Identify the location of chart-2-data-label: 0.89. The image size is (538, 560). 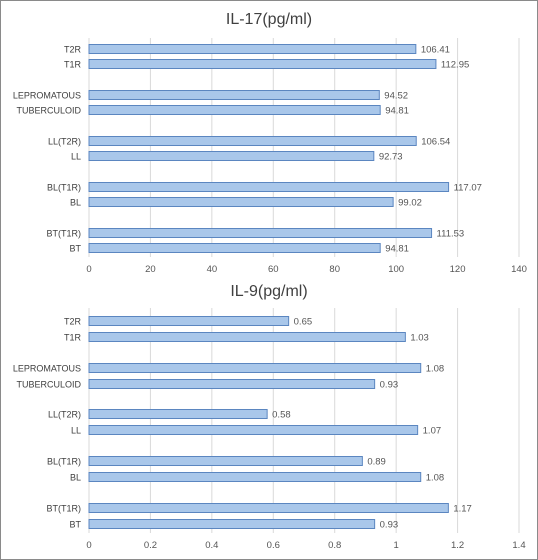
(376, 462).